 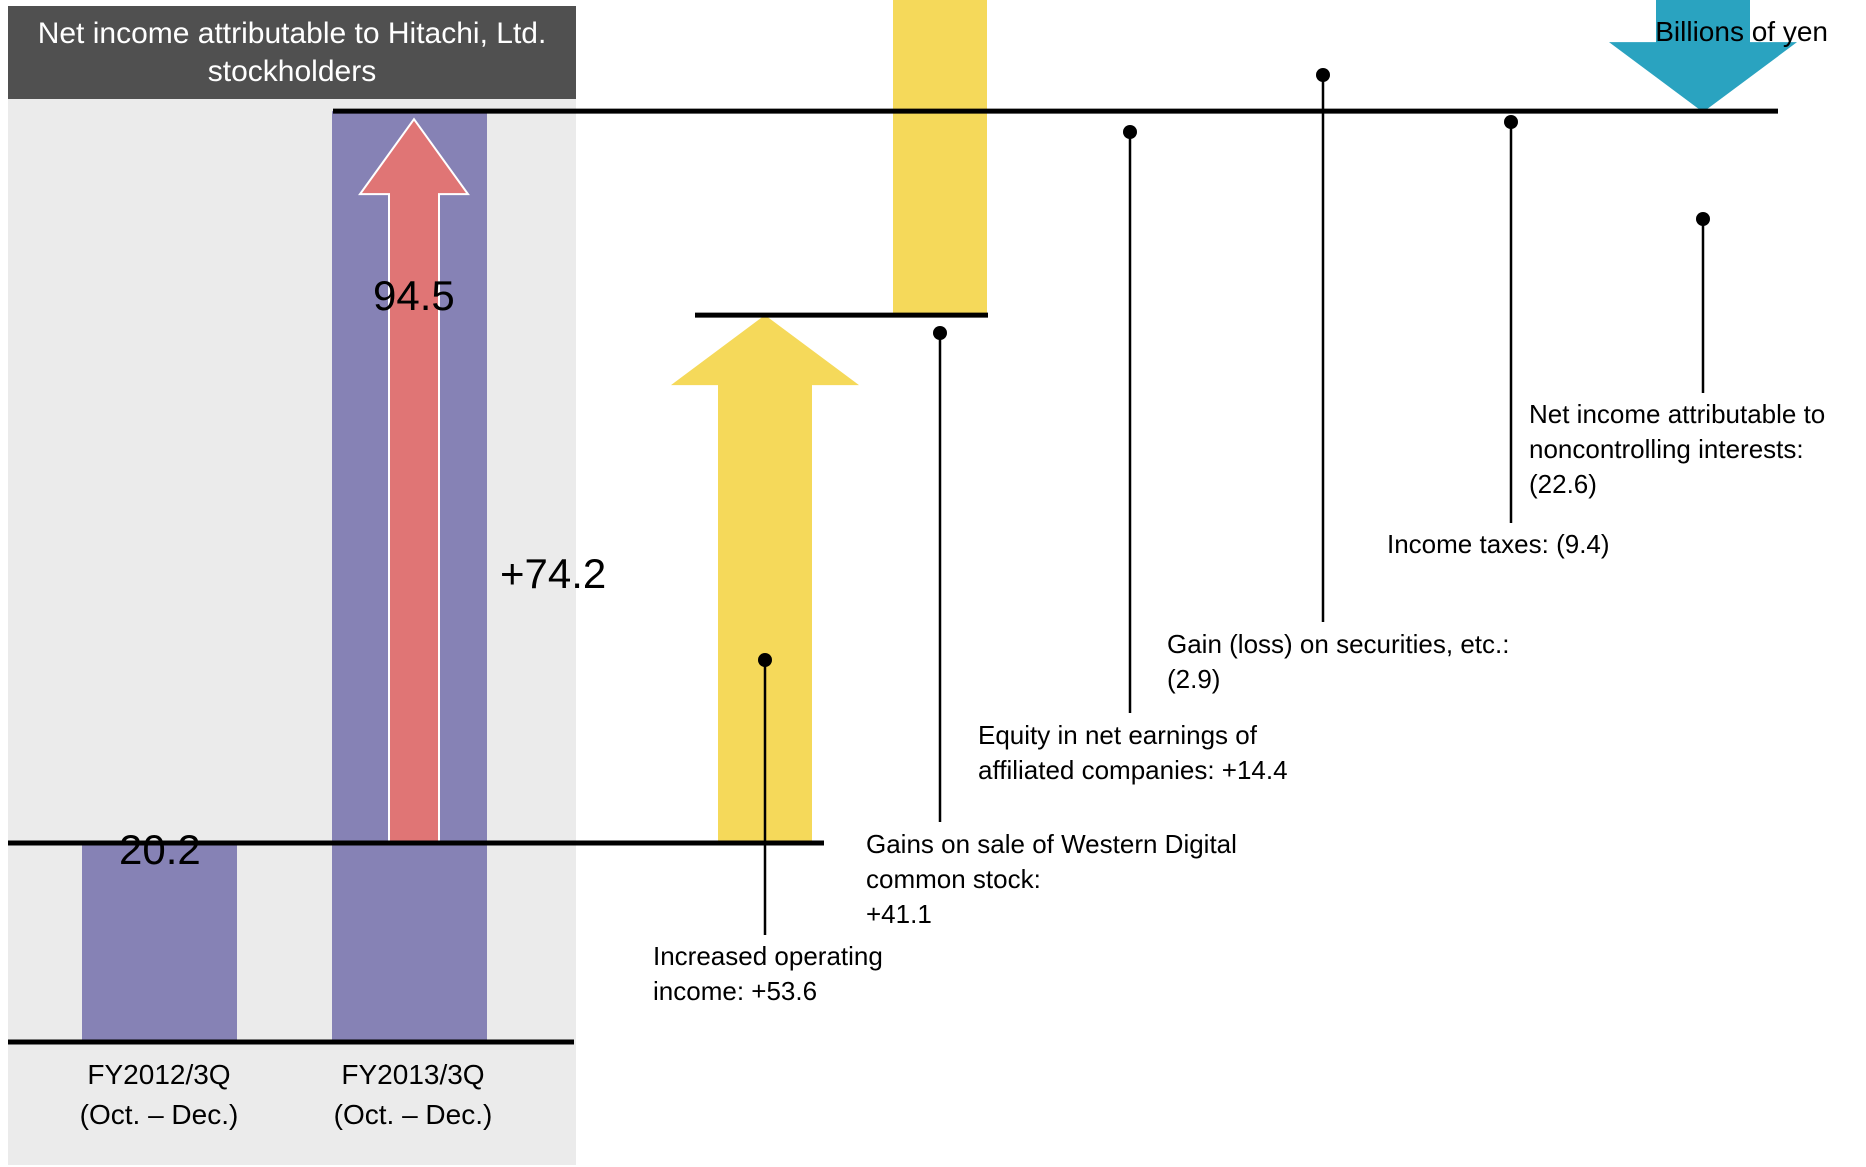 I want to click on category-name: FY2012/3Q, so click(x=159, y=1074).